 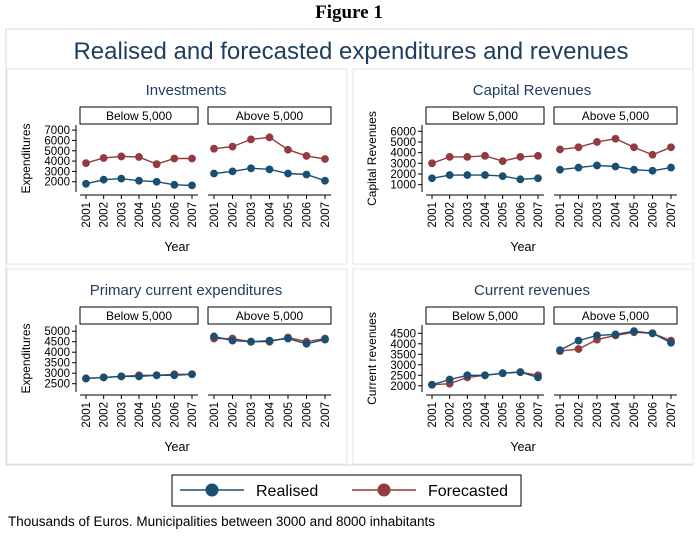 What do you see at coordinates (403, 334) in the screenshot?
I see `y-tick-label: 4500` at bounding box center [403, 334].